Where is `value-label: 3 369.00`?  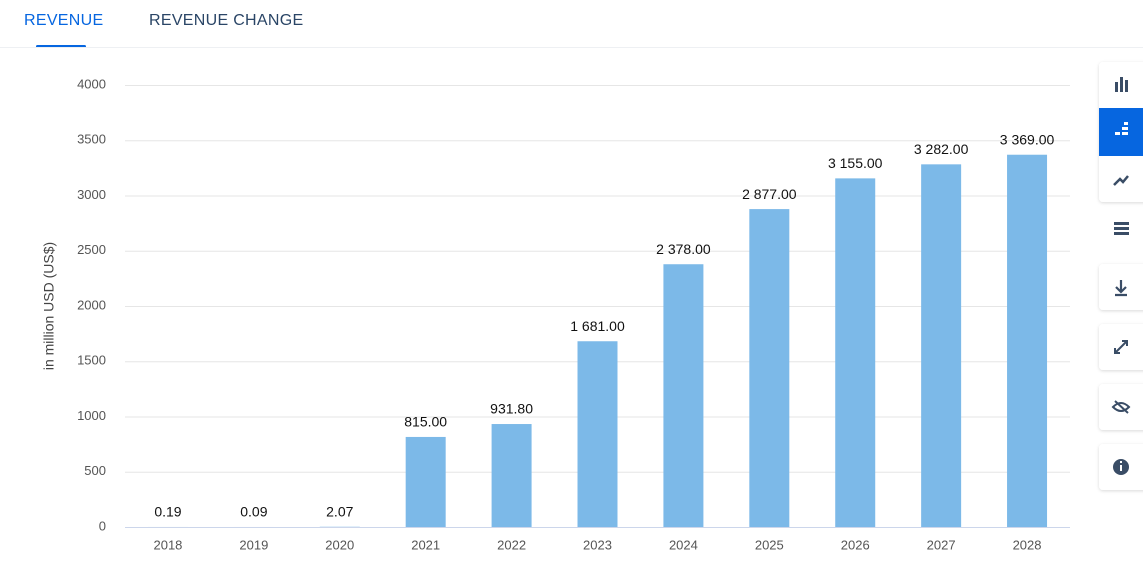
value-label: 3 369.00 is located at coordinates (1027, 139).